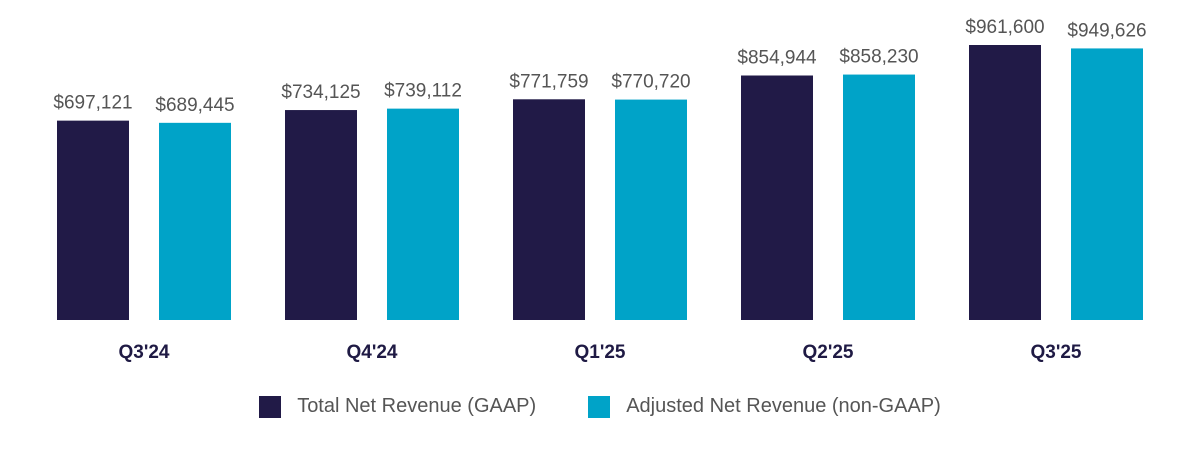 The image size is (1200, 460). What do you see at coordinates (548, 81) in the screenshot?
I see `value-label-gaap-2: $771,759` at bounding box center [548, 81].